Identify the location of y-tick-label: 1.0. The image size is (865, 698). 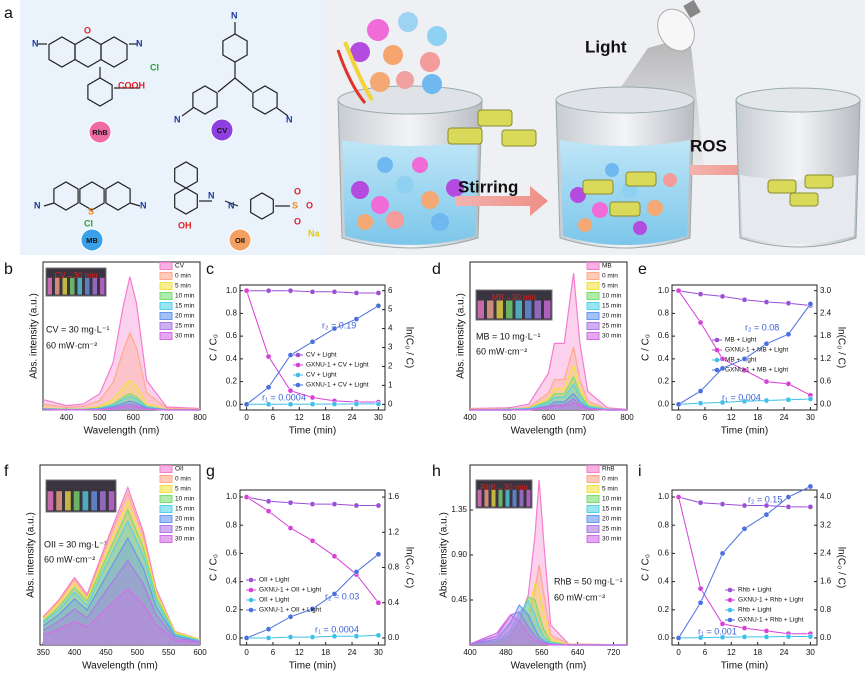
(232, 496).